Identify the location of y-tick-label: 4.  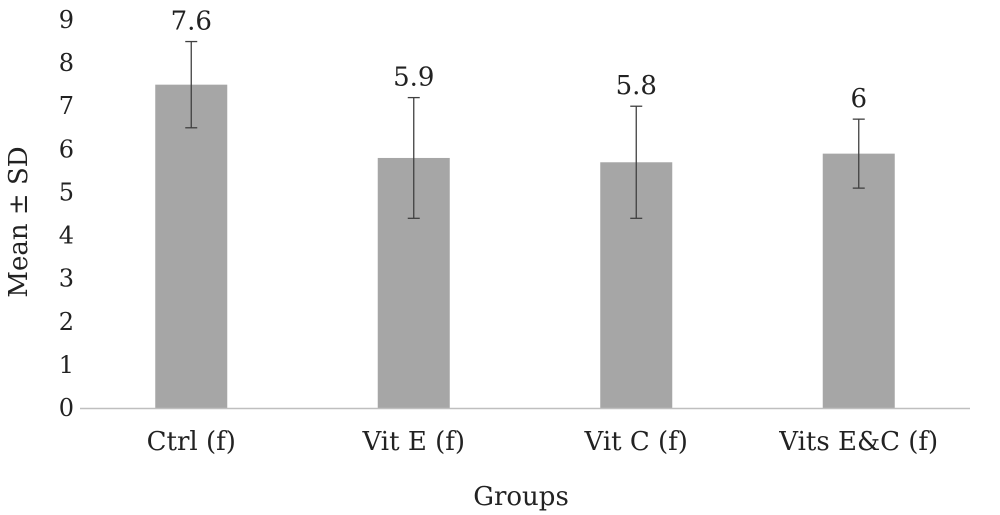
(66, 236).